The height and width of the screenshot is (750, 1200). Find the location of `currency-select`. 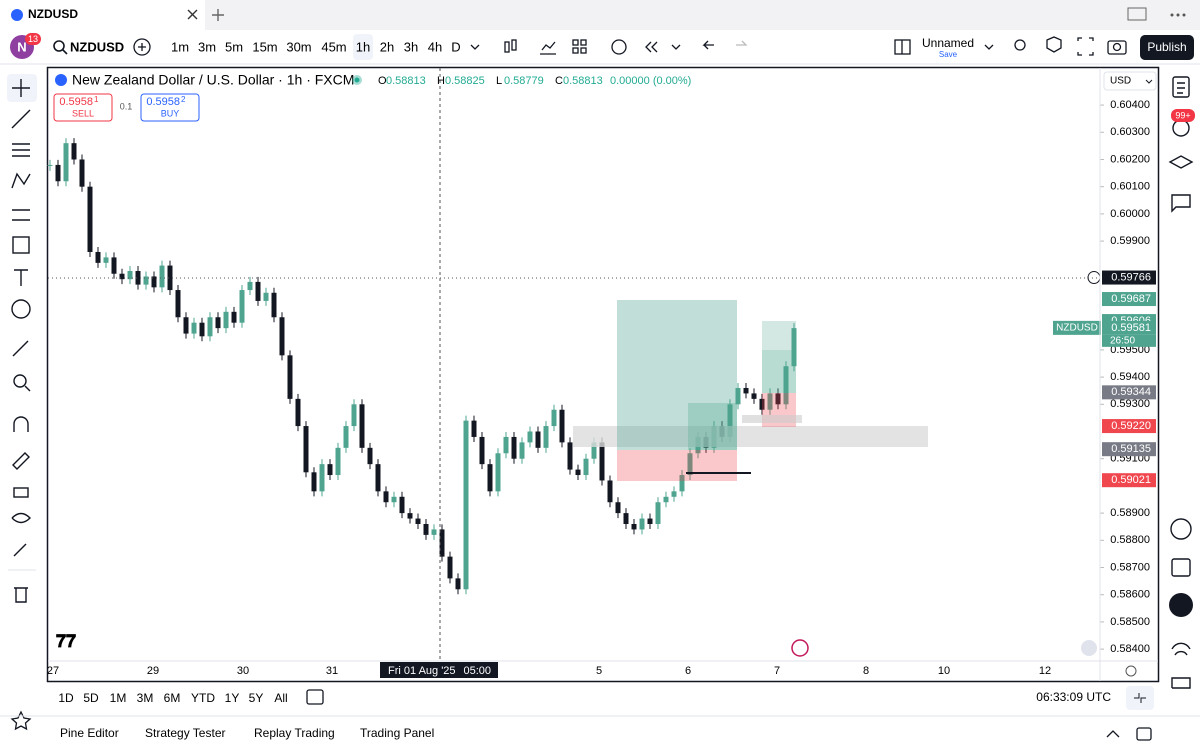

currency-select is located at coordinates (1130, 81).